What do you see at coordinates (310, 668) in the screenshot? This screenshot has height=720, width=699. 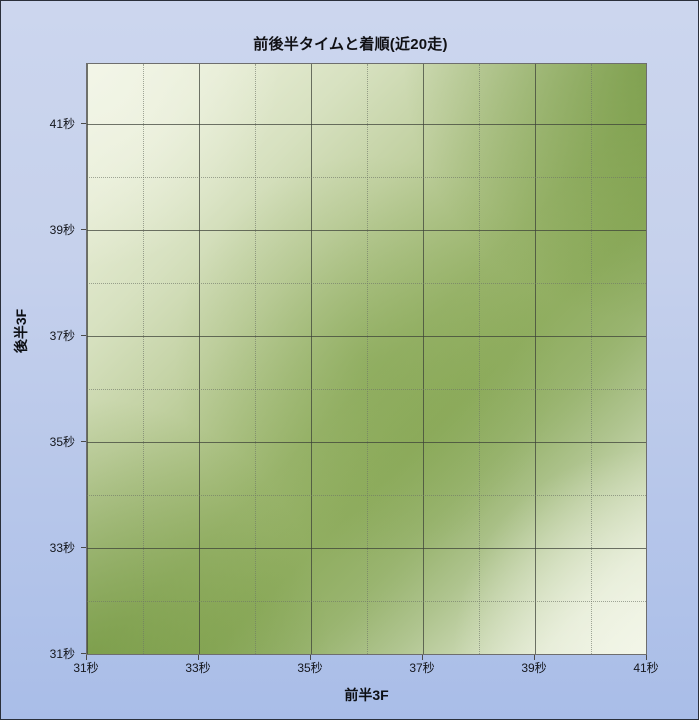 I see `x-axis-tick-label: 35秒` at bounding box center [310, 668].